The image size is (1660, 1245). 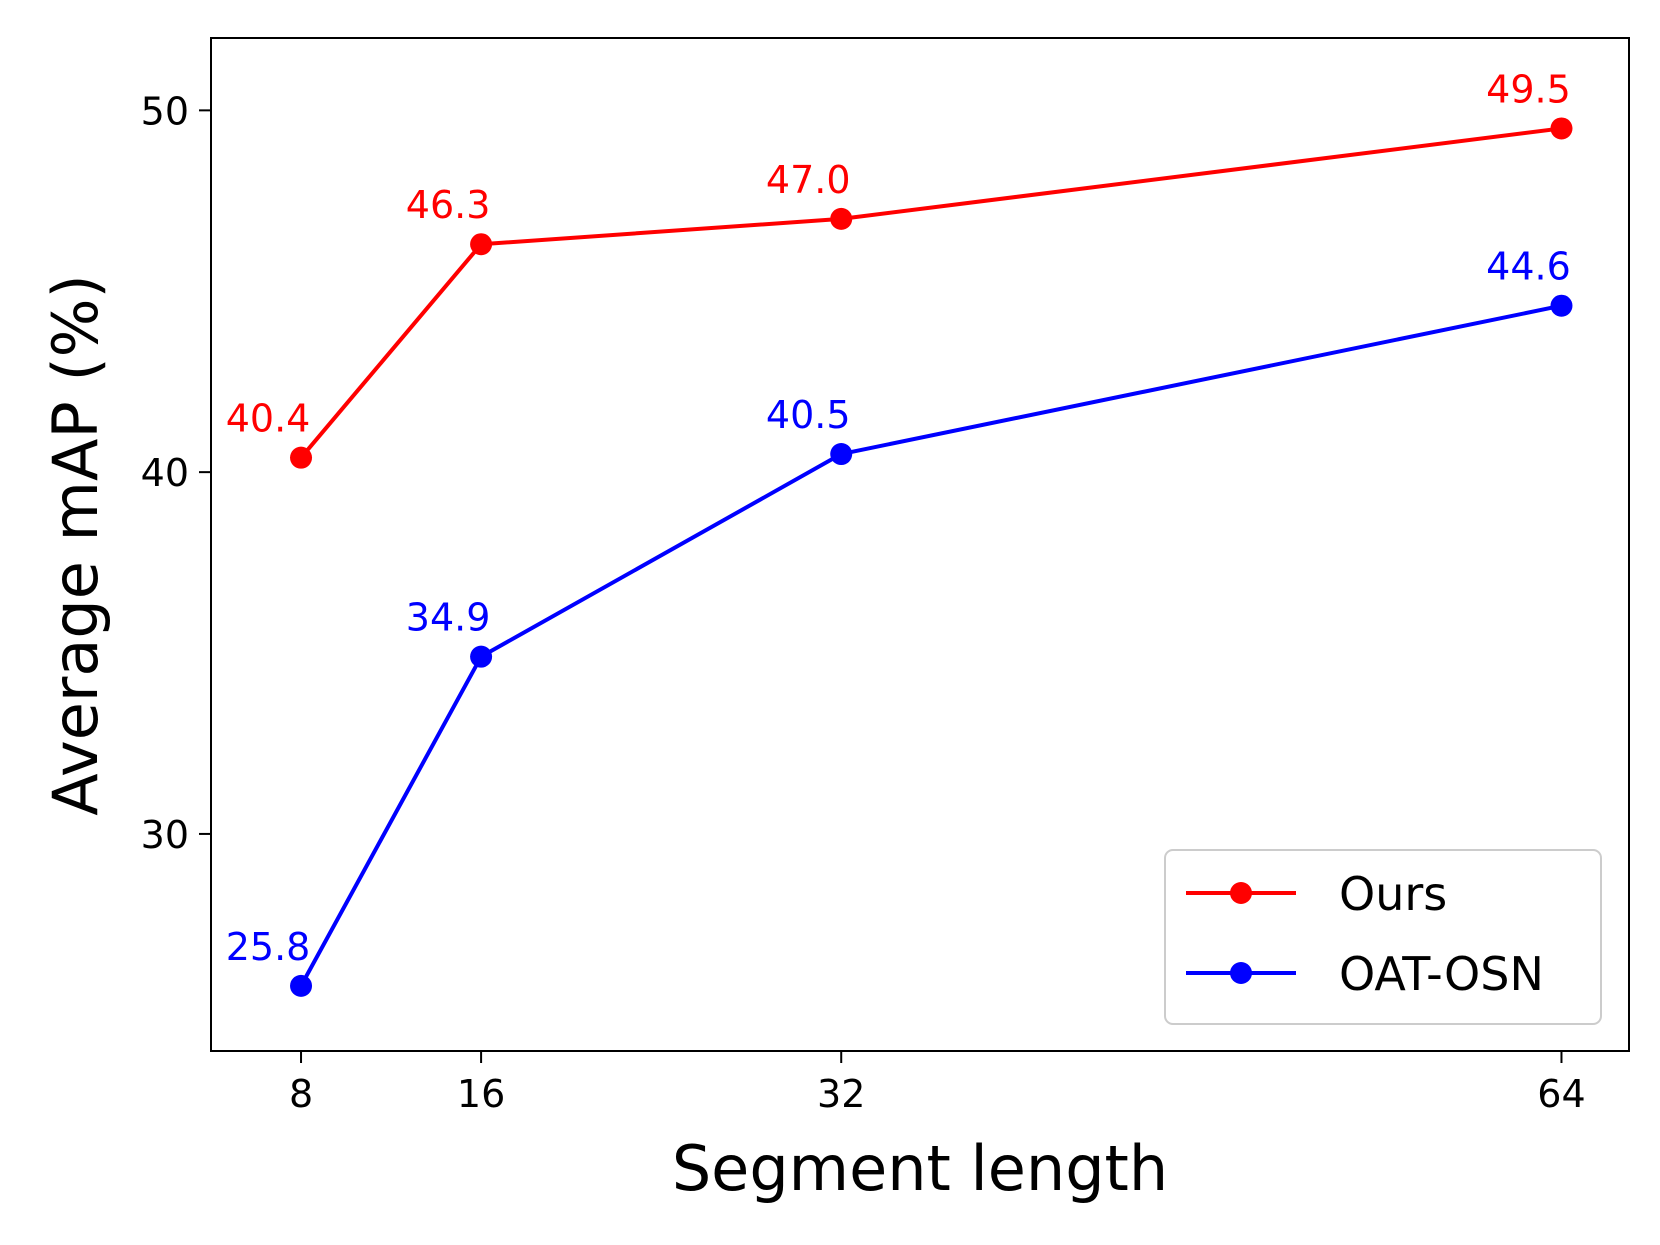 What do you see at coordinates (165, 473) in the screenshot?
I see `y-tick-label-40: 40` at bounding box center [165, 473].